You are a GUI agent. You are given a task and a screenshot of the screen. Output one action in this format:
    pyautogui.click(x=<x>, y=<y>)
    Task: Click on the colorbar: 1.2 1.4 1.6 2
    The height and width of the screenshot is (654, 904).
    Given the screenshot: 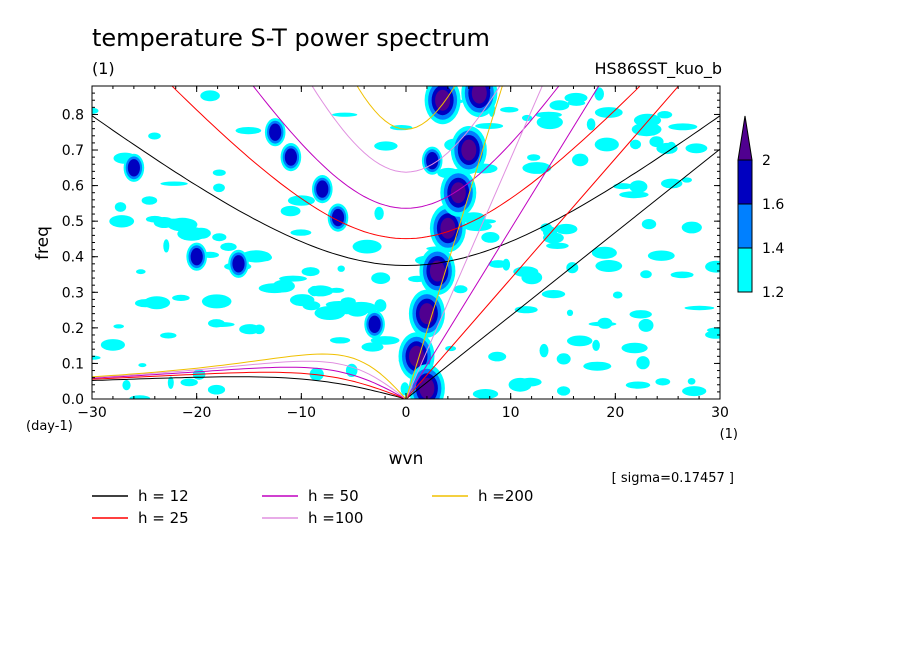 What is the action you would take?
    pyautogui.click(x=760, y=208)
    